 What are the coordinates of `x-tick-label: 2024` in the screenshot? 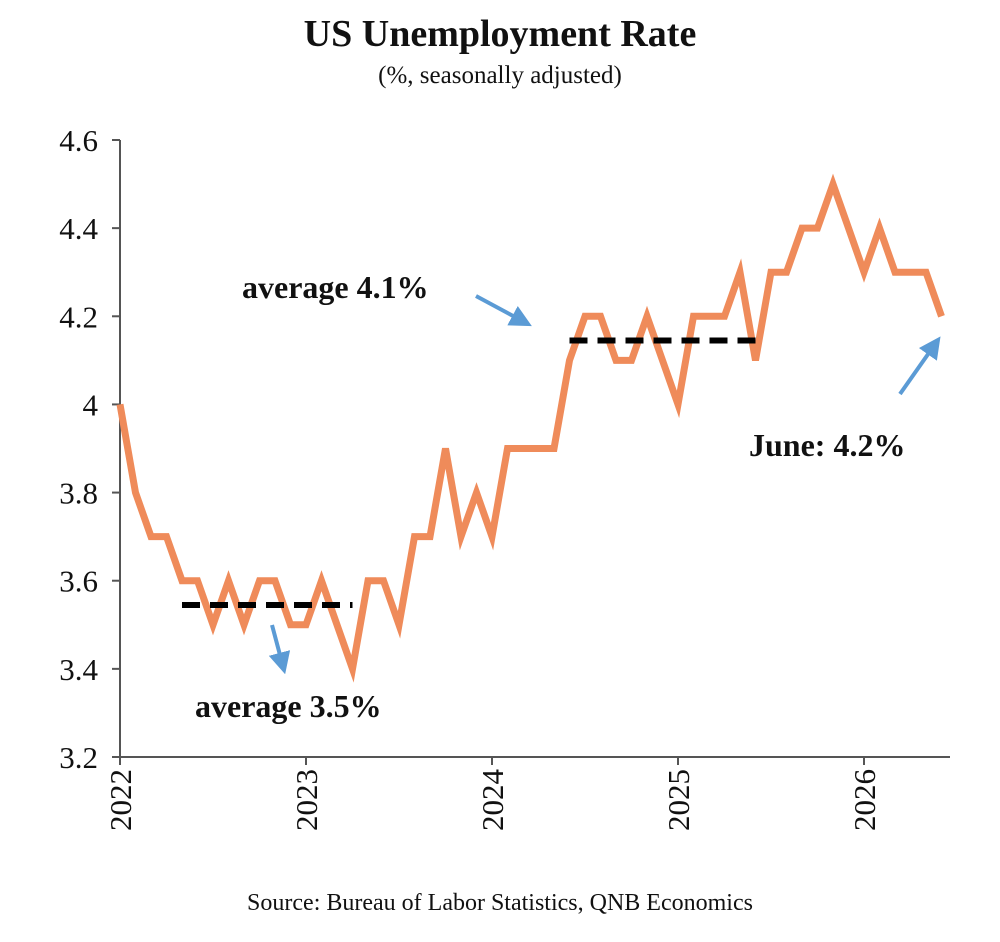 It's located at (492, 800).